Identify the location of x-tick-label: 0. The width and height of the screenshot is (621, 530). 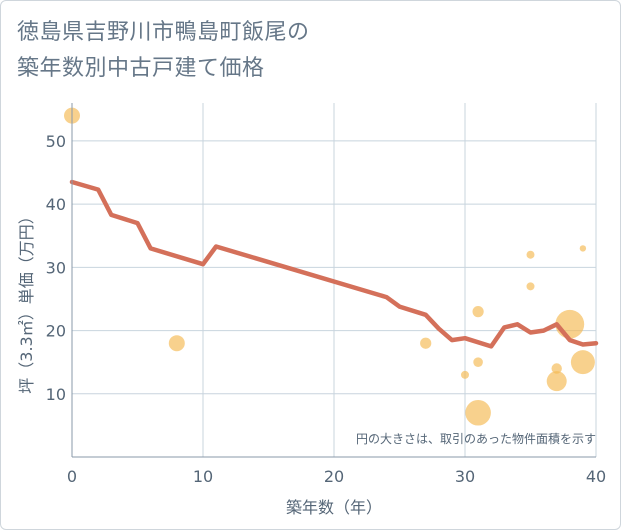
(72, 476).